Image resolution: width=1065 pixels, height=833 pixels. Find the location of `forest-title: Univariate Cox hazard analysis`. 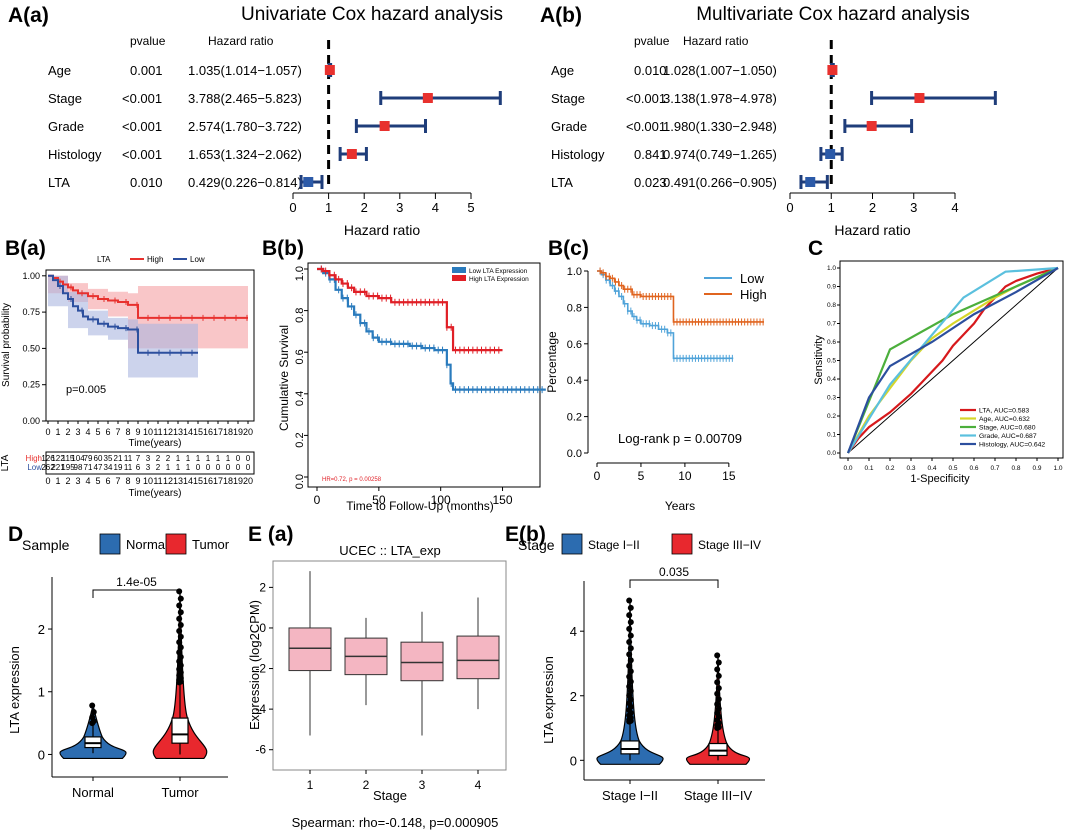

forest-title: Univariate Cox hazard analysis is located at coordinates (372, 14).